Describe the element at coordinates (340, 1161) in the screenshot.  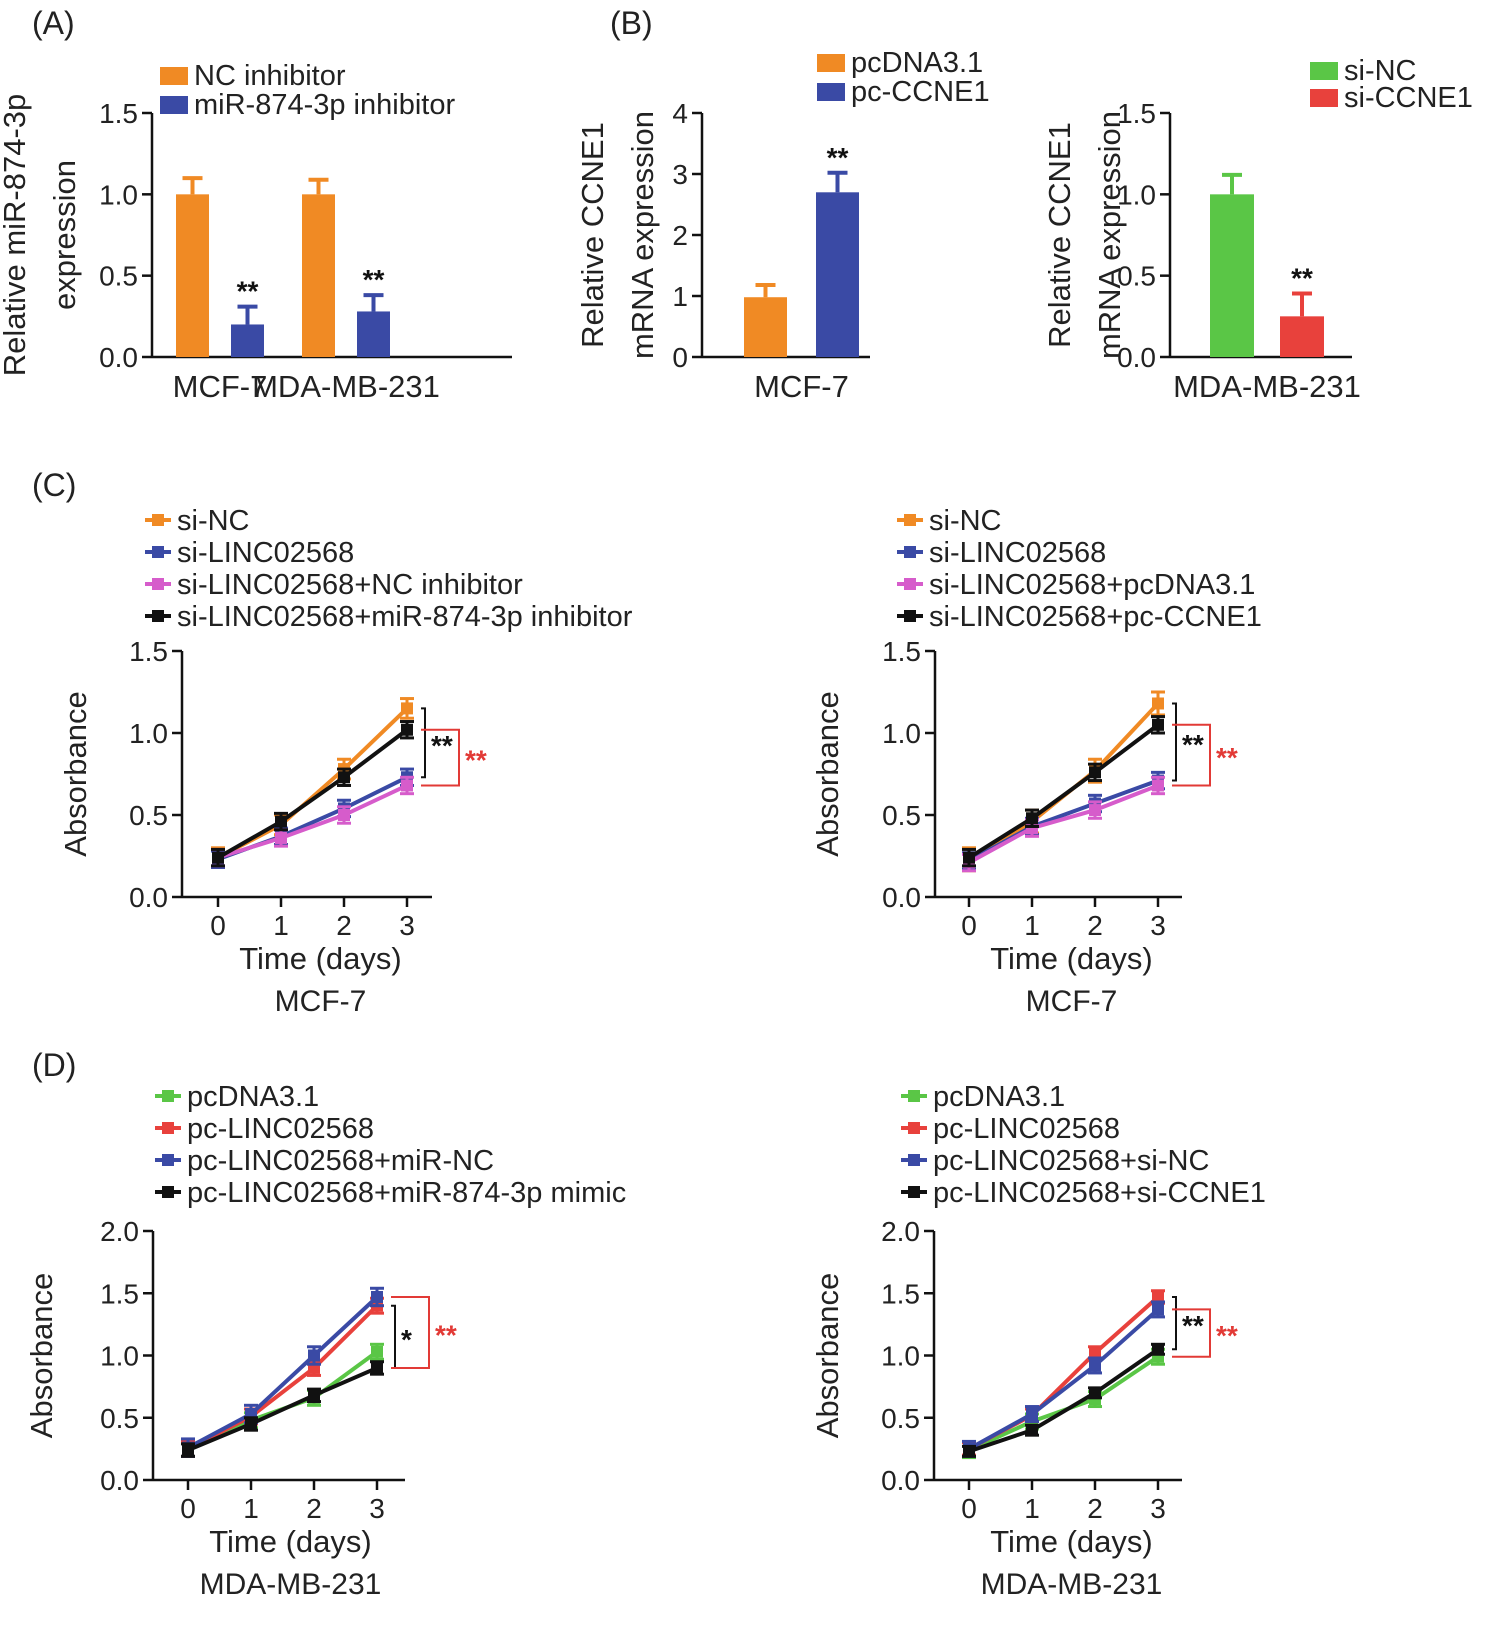
I see `chart-d1-legend-label: pc-LINC02568+miR-NC` at that location.